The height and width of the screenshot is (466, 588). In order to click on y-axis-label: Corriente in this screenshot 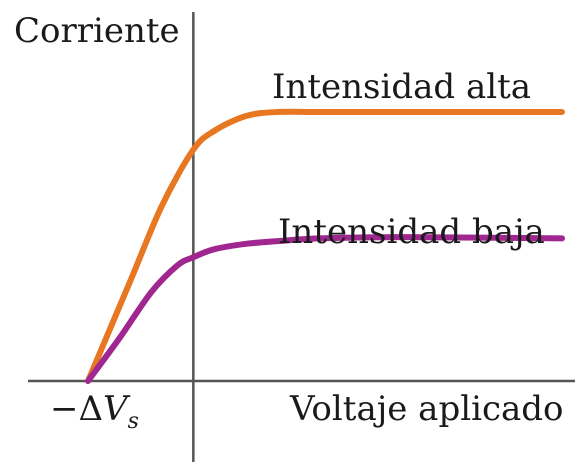, I will do `click(97, 31)`.